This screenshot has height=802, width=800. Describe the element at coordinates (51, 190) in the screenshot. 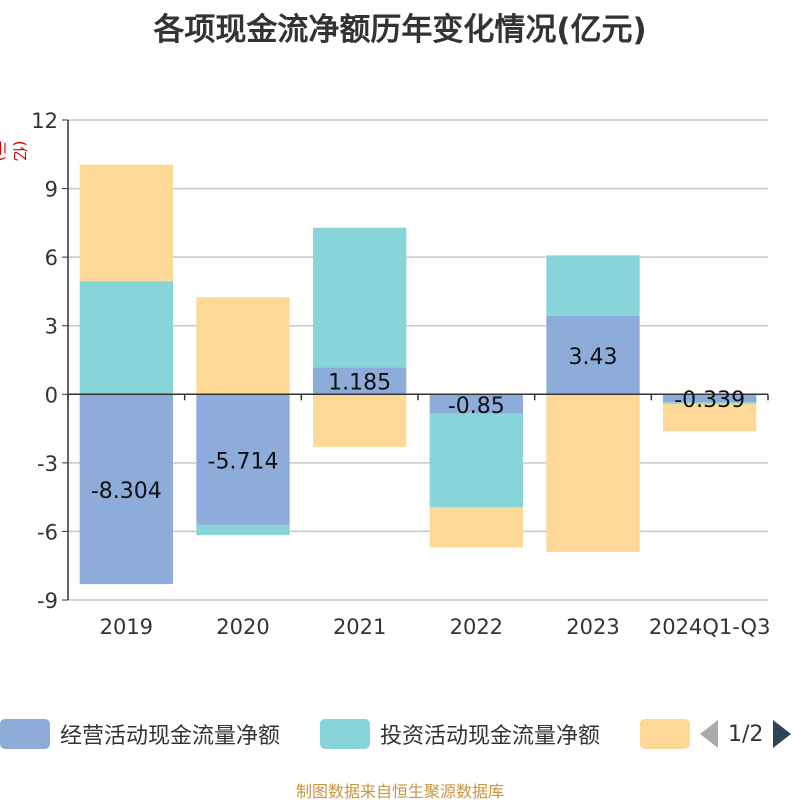

I see `y-tick-label: 9` at that location.